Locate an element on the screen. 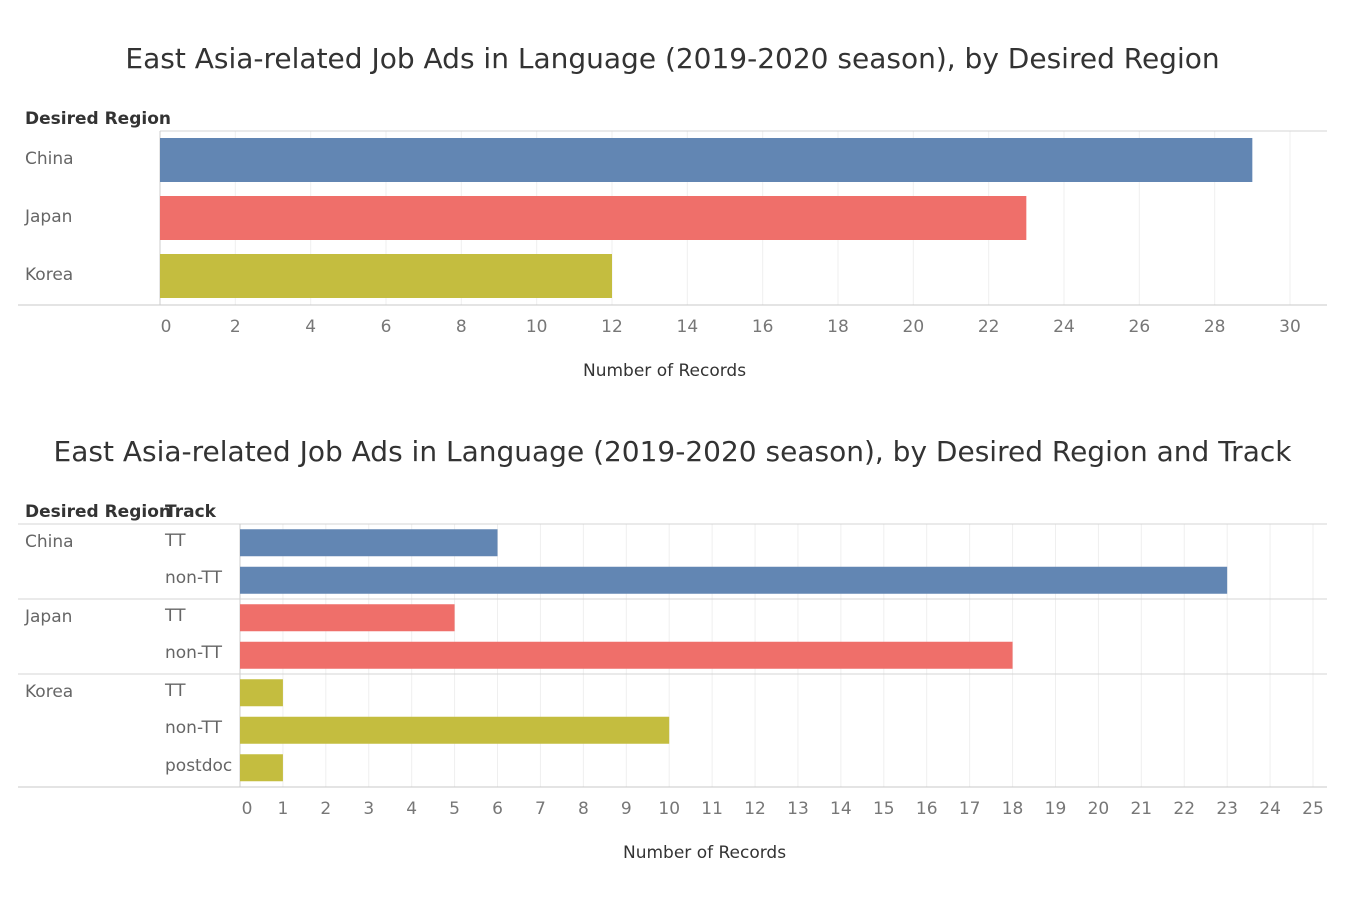  chart1-x-tick-label: 6 is located at coordinates (386, 327).